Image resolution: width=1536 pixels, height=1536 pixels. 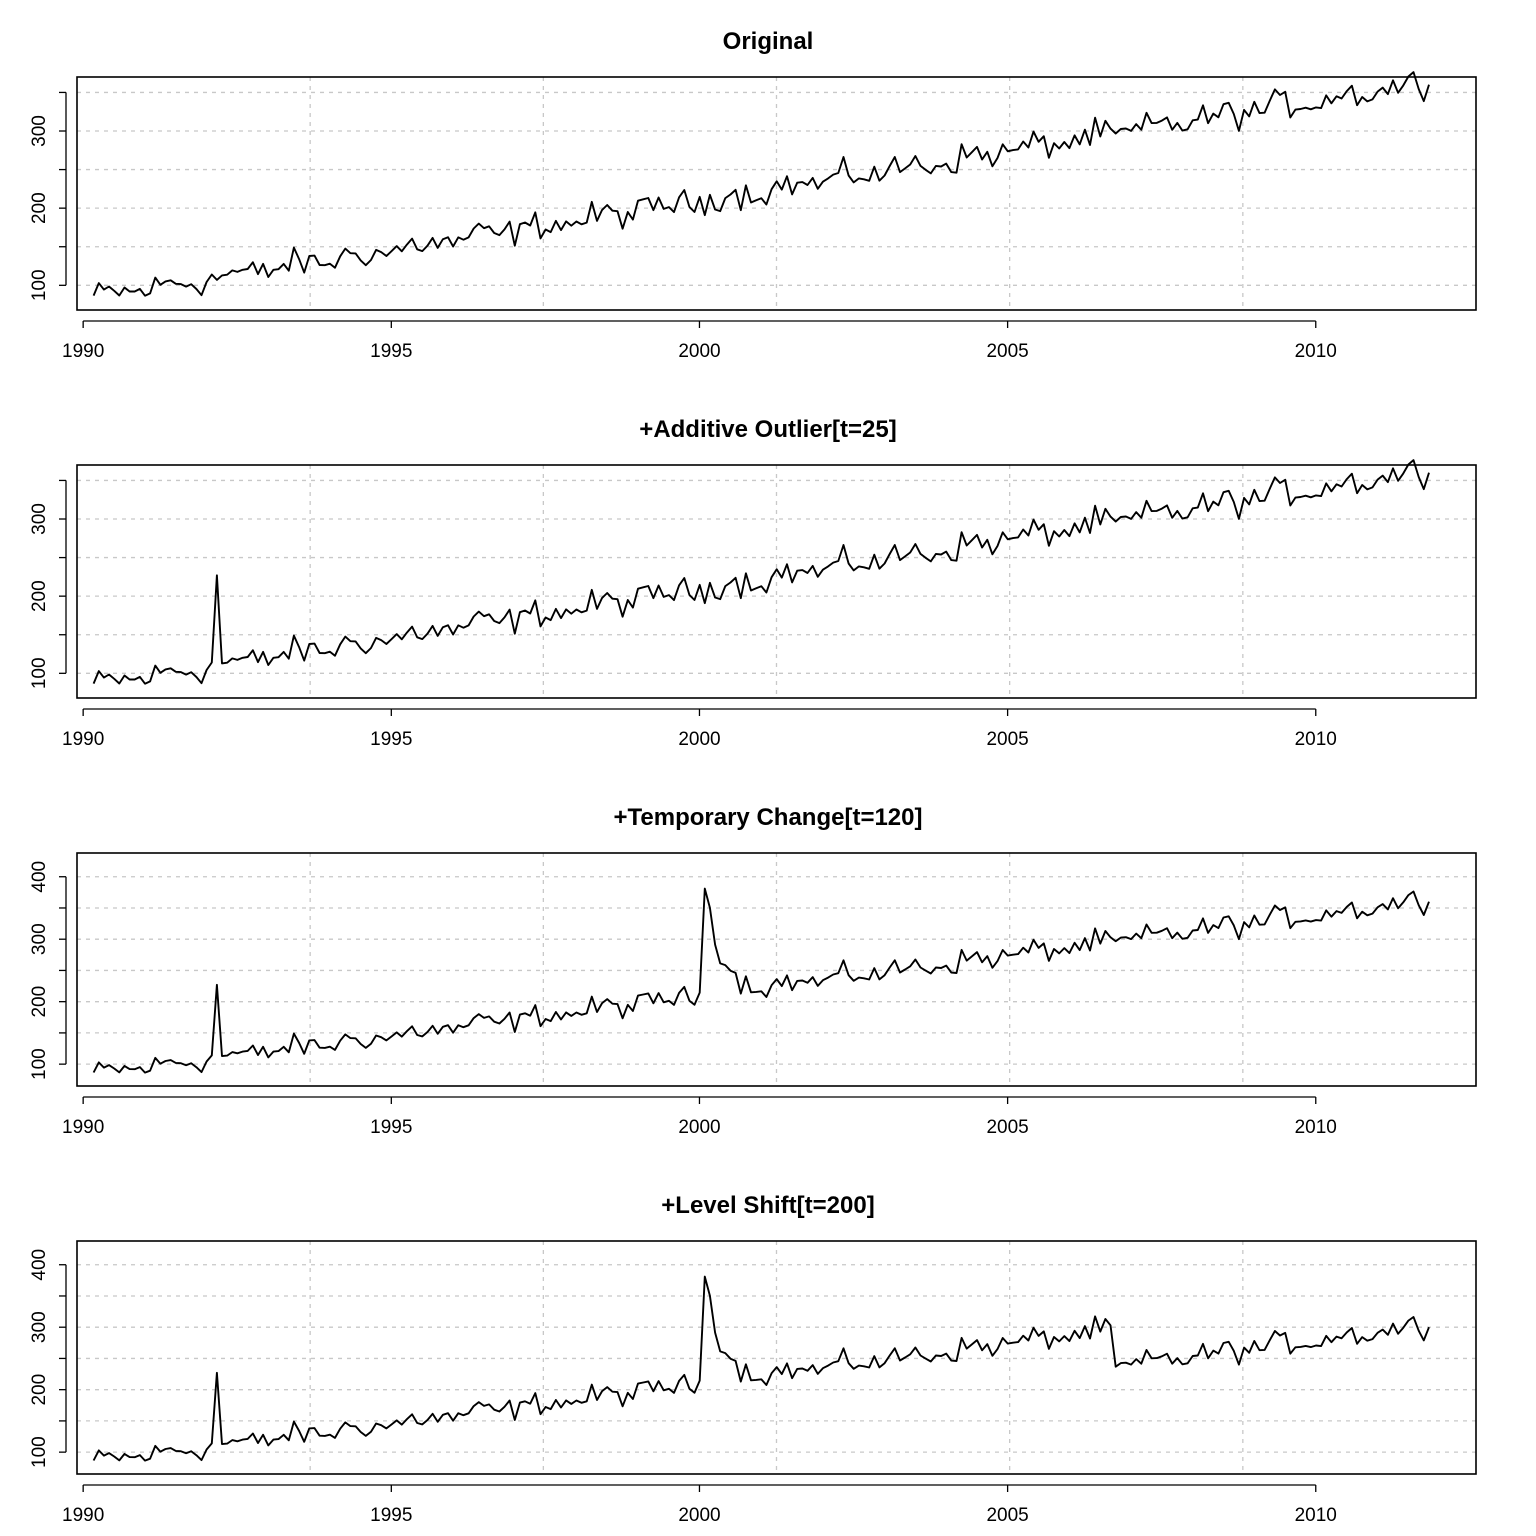 I want to click on panel-title: +Additive Outlier[t=25], so click(x=767, y=429).